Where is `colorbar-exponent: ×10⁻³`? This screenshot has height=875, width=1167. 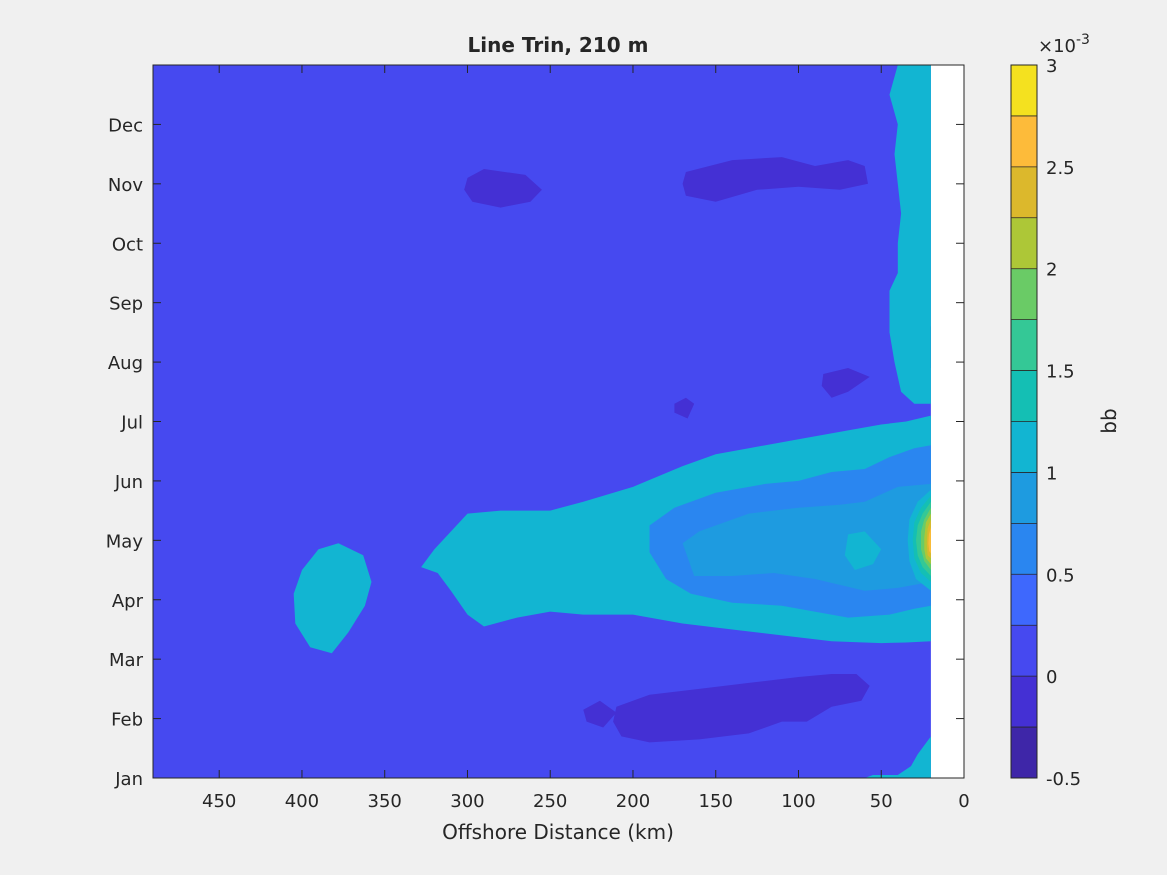 colorbar-exponent: ×10⁻³ is located at coordinates (1064, 44).